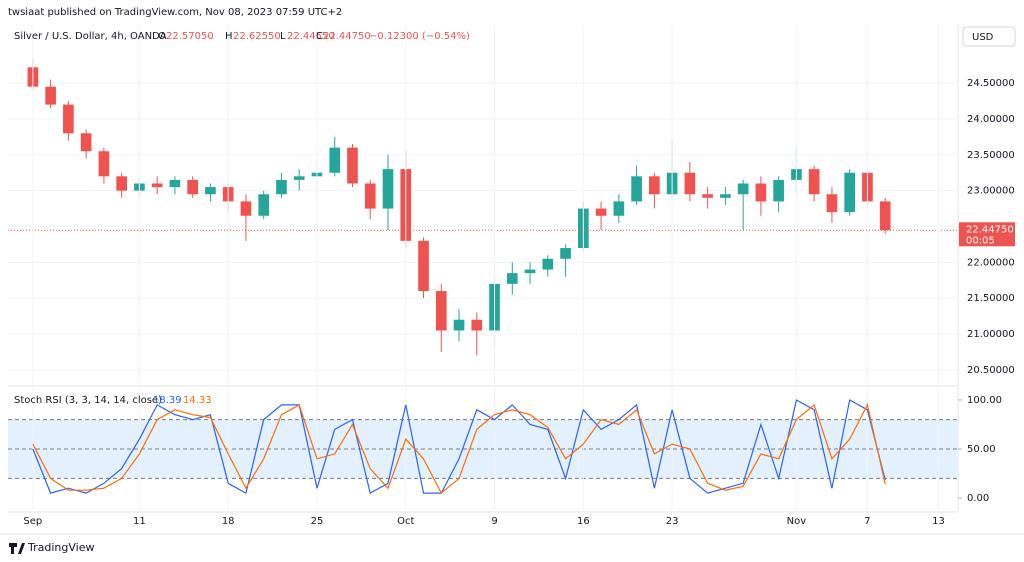 The height and width of the screenshot is (562, 1024). What do you see at coordinates (32, 521) in the screenshot?
I see `x-tick-label: Sep` at bounding box center [32, 521].